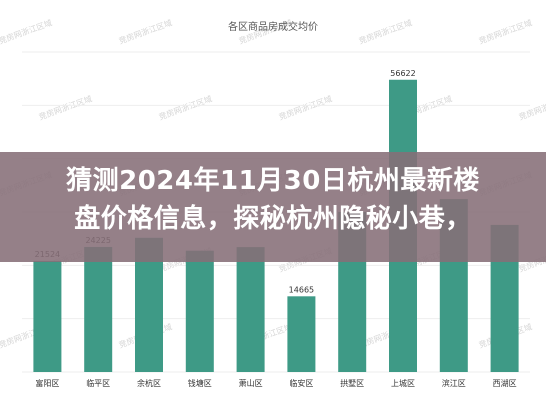  Describe the element at coordinates (273, 181) in the screenshot. I see `headline-line-1: 猜测2024年11月30日杭州最新楼` at that location.